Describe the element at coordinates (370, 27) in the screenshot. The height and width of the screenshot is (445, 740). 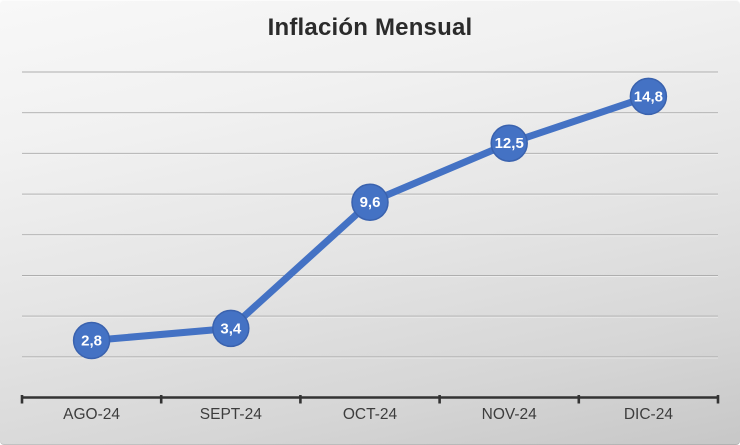
I see `chart-title: Inflación Mensual` at that location.